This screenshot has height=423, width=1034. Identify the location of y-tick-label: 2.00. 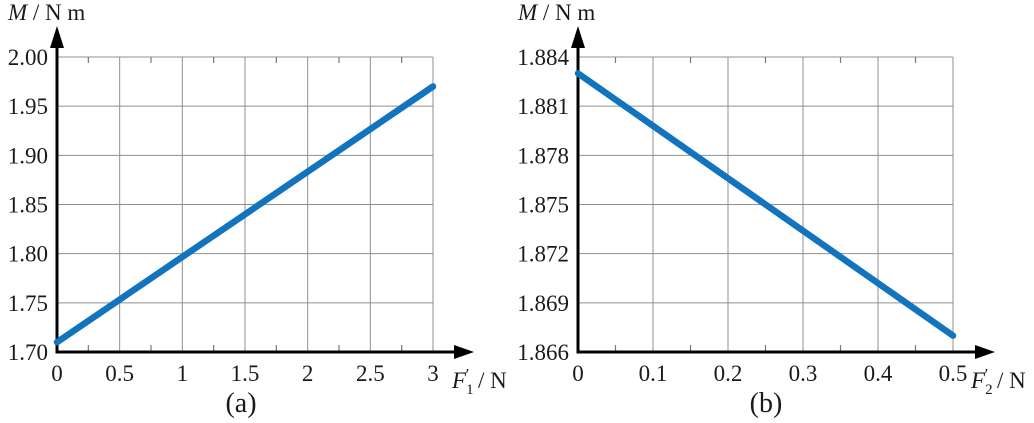
(28, 57).